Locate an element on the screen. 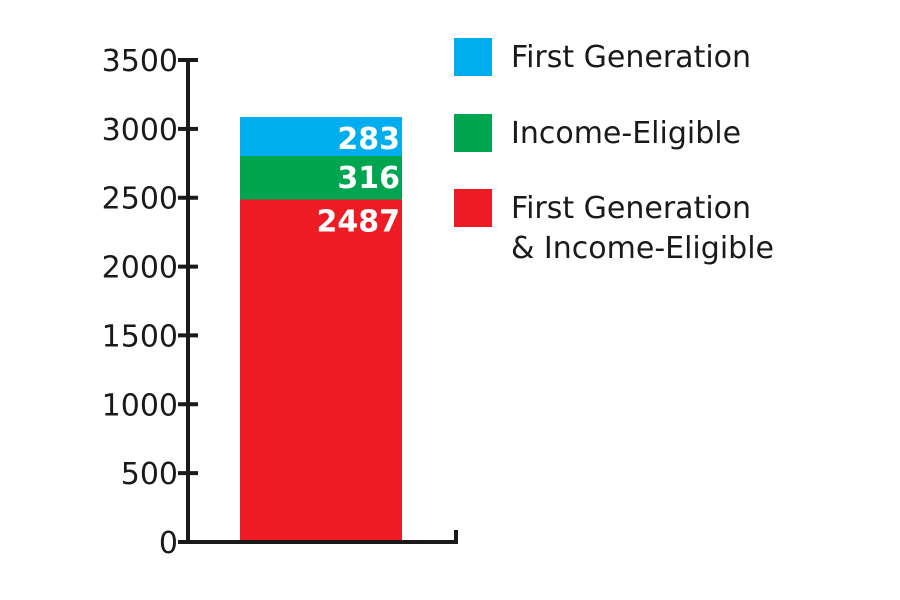 Image resolution: width=900 pixels, height=600 pixels. data-label-group: 2487 316 283 is located at coordinates (359, 180).